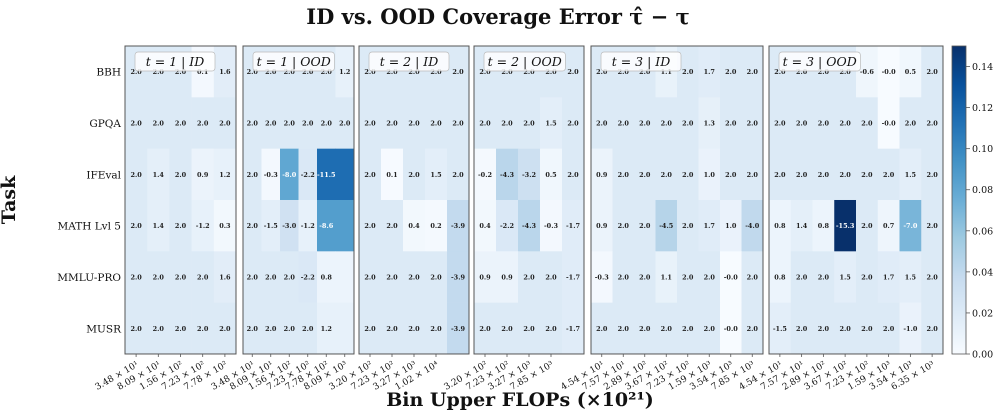 This screenshot has width=996, height=417. Describe the element at coordinates (308, 175) in the screenshot. I see `cell-annotation: -2.2` at that location.